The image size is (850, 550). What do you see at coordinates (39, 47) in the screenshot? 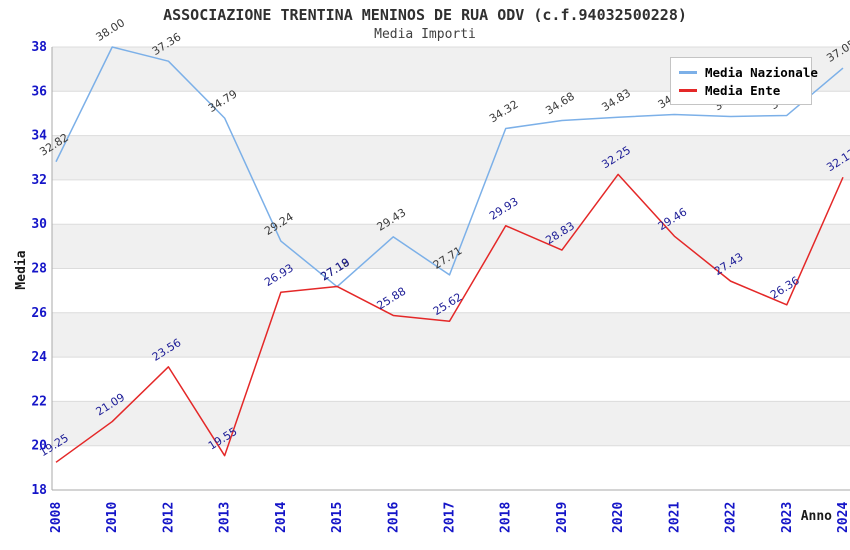
I see `y-tick-label: 38` at bounding box center [39, 47].